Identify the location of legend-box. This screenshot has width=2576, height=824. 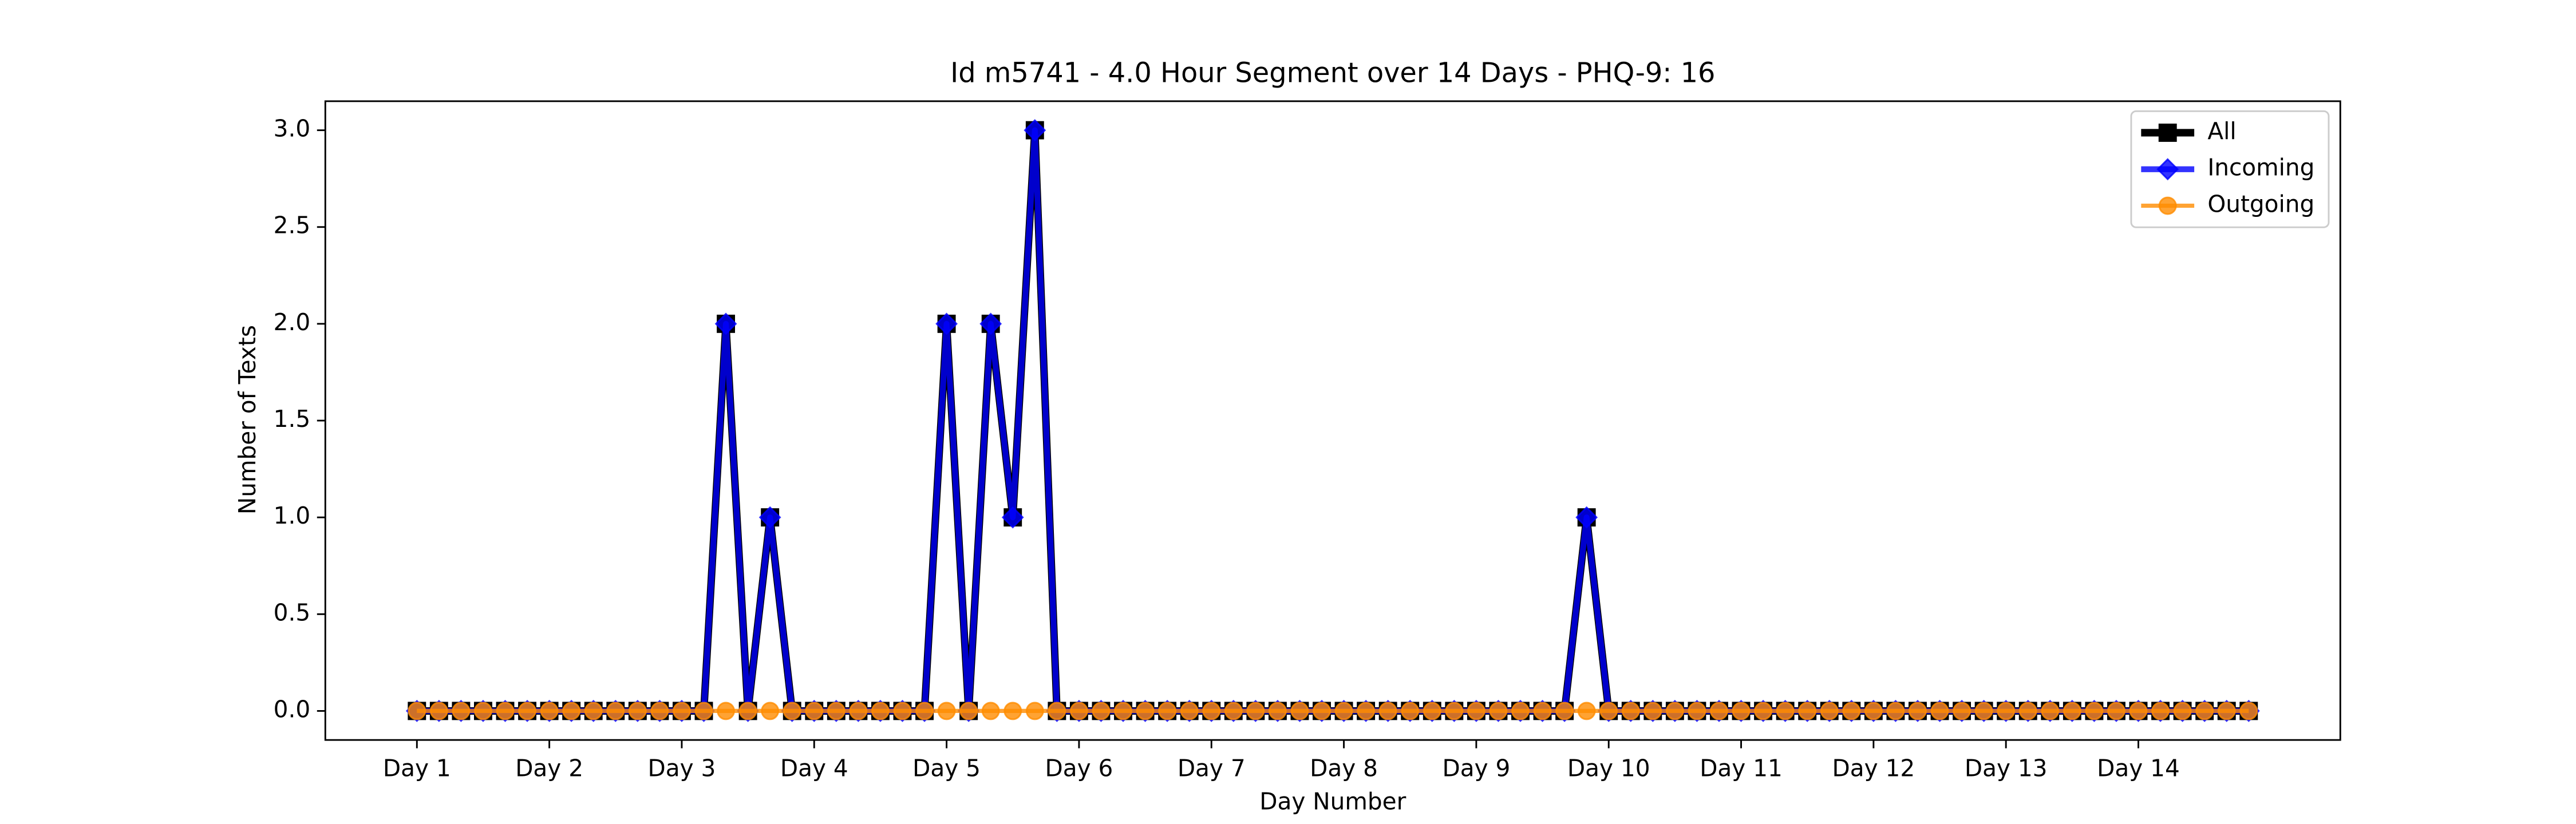
(2230, 169).